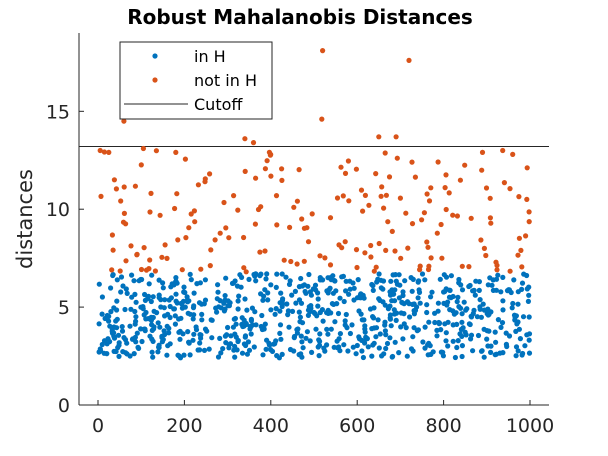 This screenshot has height=456, width=608. Describe the element at coordinates (210, 56) in the screenshot. I see `legend-label-in-h: in H` at that location.